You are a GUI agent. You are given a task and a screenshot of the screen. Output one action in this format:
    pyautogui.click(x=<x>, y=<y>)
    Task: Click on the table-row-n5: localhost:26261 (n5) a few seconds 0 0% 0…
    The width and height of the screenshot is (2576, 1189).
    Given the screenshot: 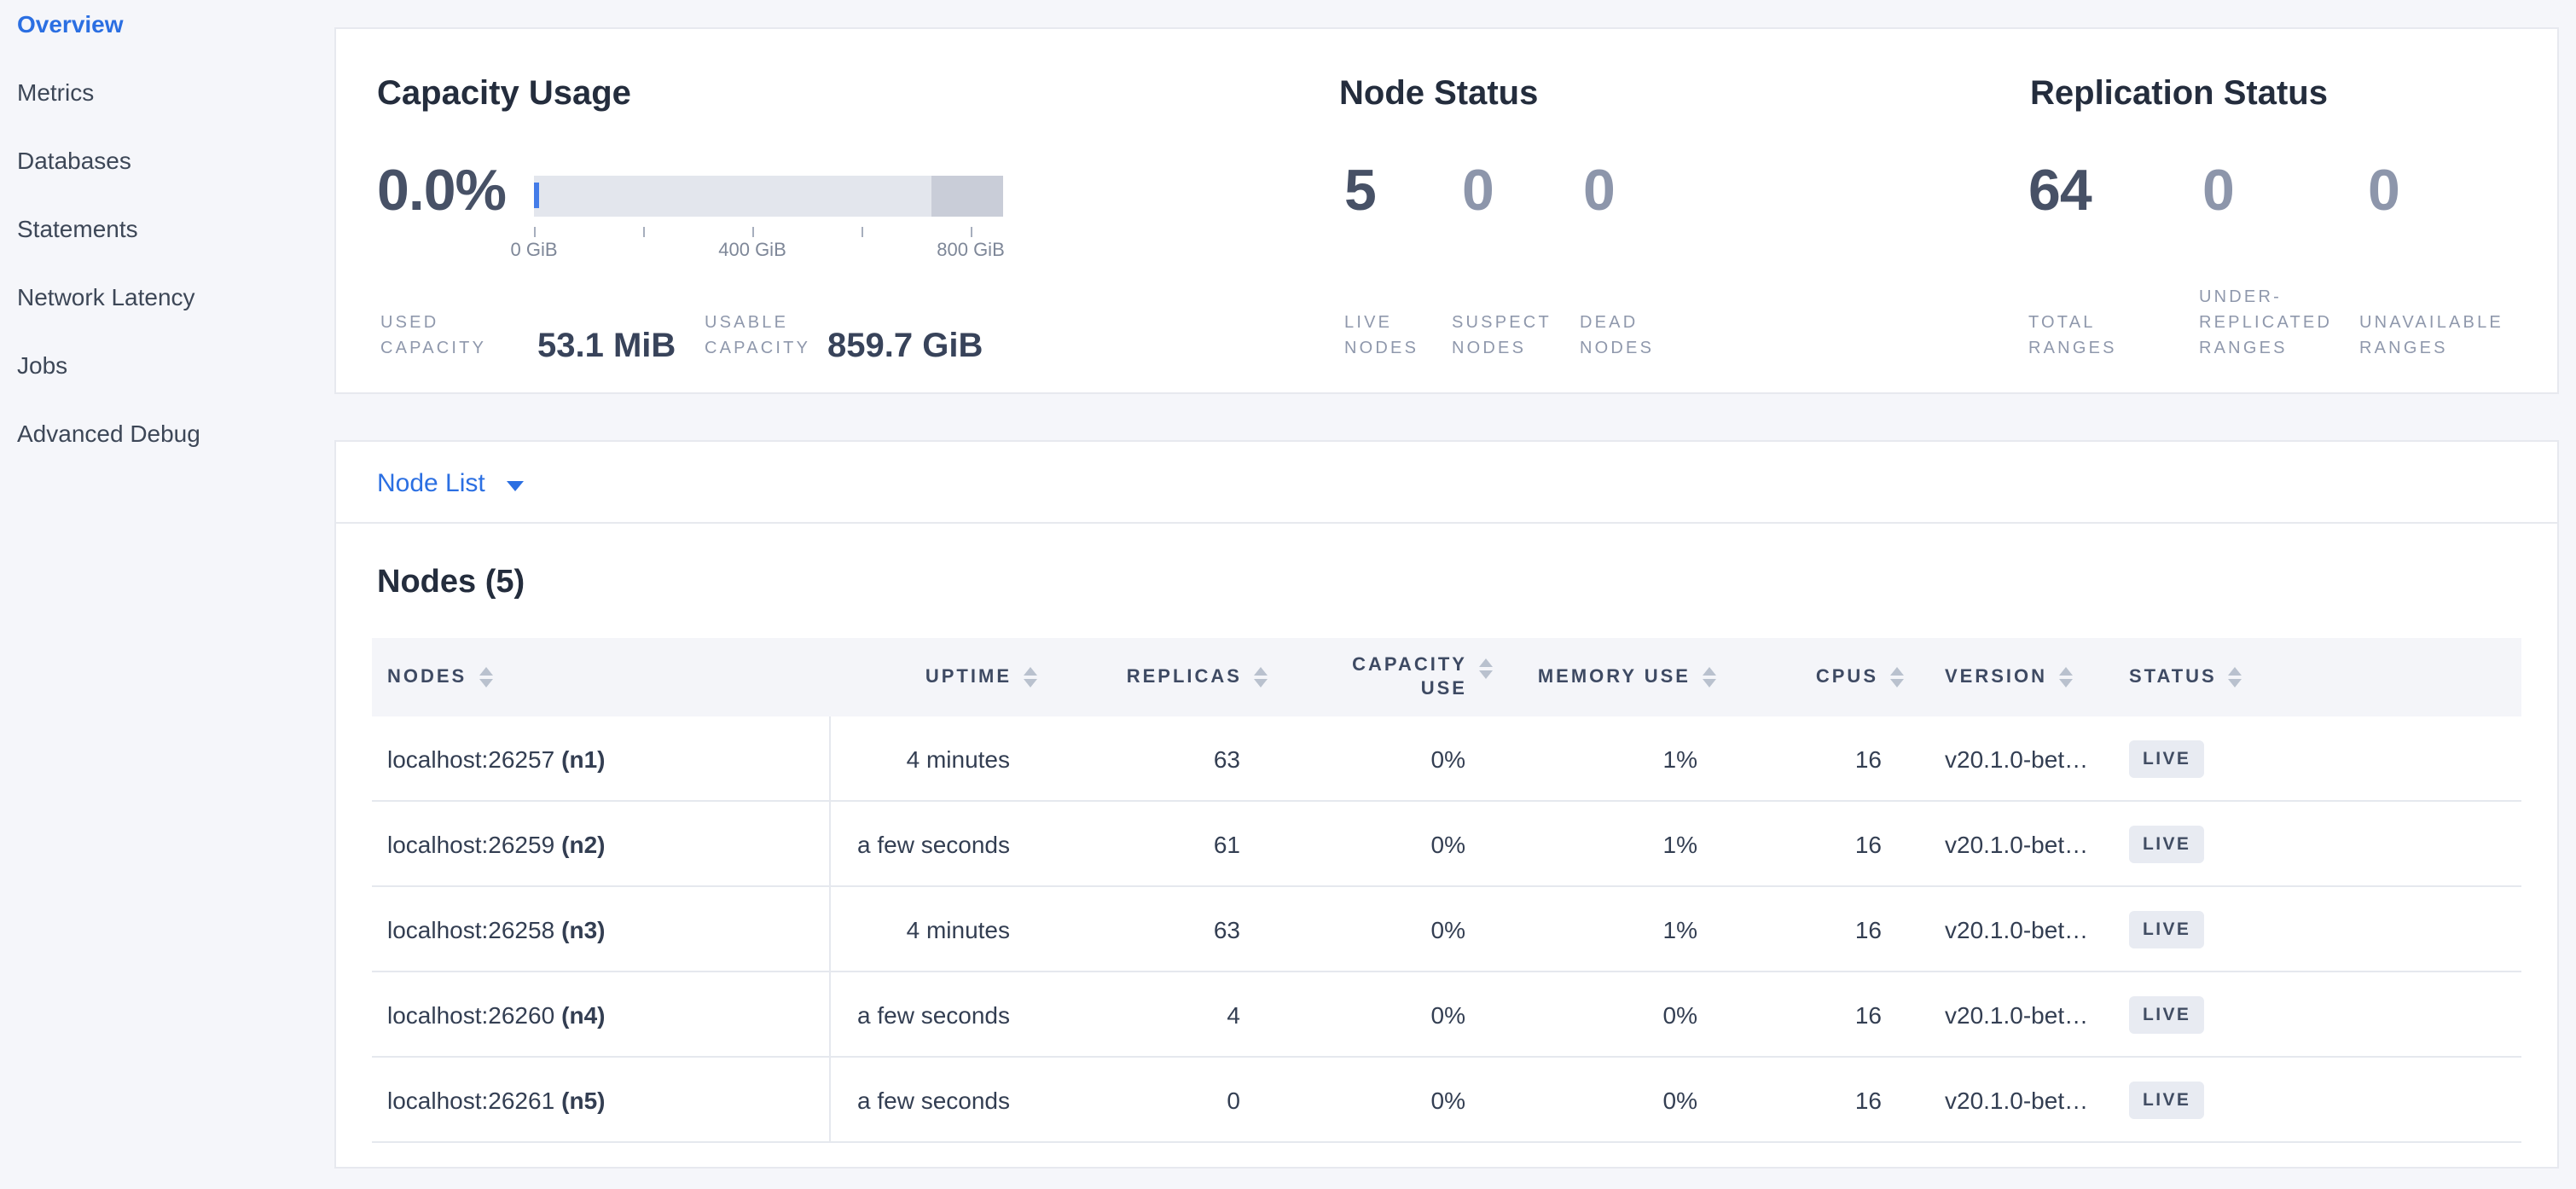 What is the action you would take?
    pyautogui.click(x=1446, y=1100)
    